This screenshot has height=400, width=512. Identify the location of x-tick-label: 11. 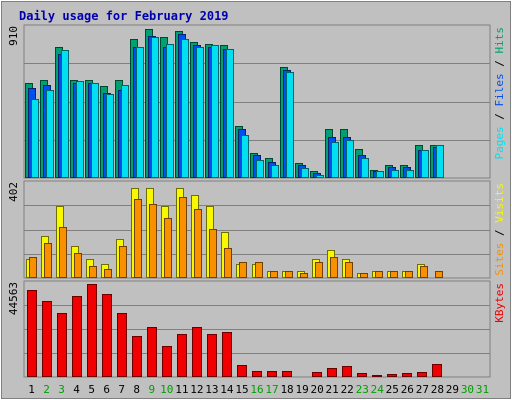
(181, 389).